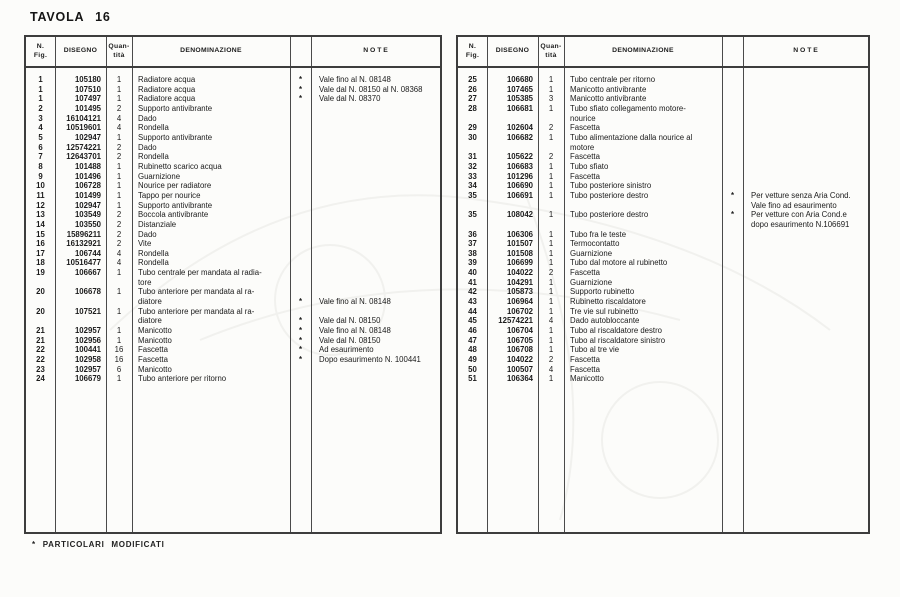  I want to click on quantity: 16, so click(119, 360).